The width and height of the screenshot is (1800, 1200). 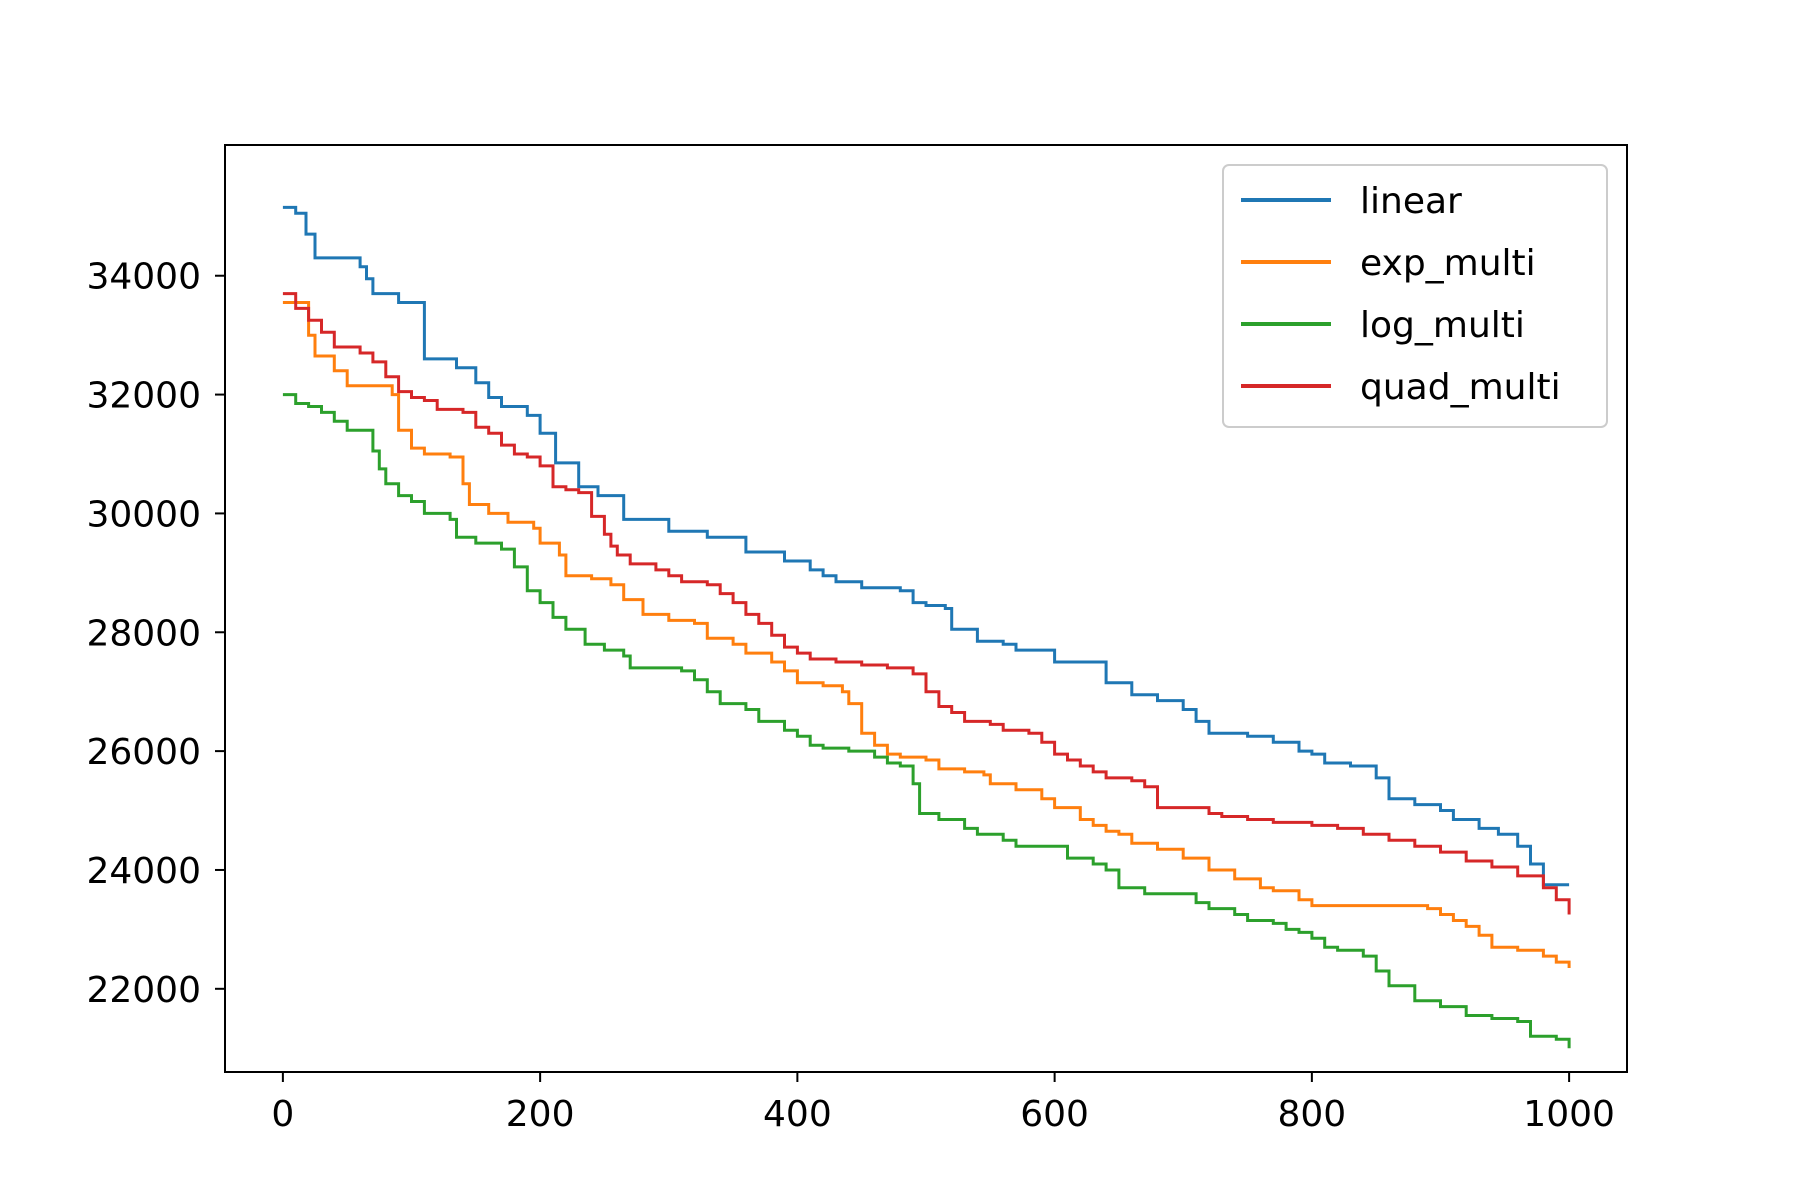 I want to click on y-tick-label: 30000, so click(x=143, y=514).